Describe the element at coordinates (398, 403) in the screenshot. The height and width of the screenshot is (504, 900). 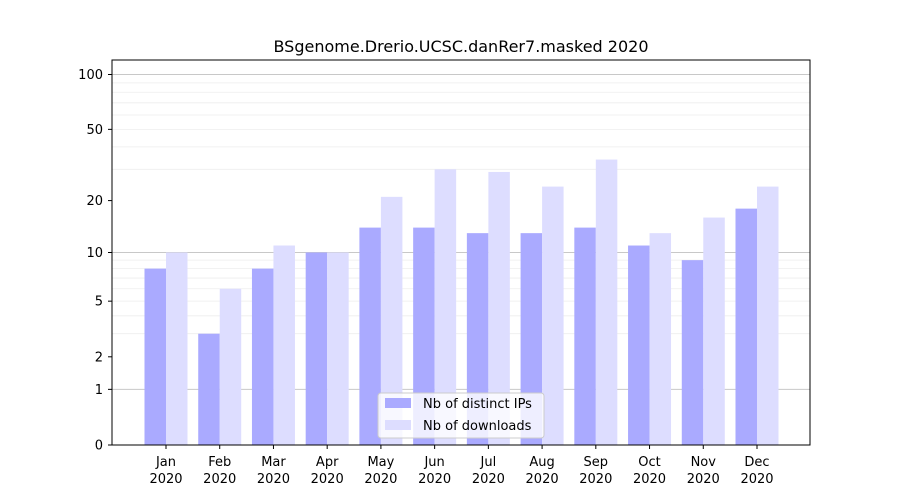
I see `legend-swatch-distinct-ips` at that location.